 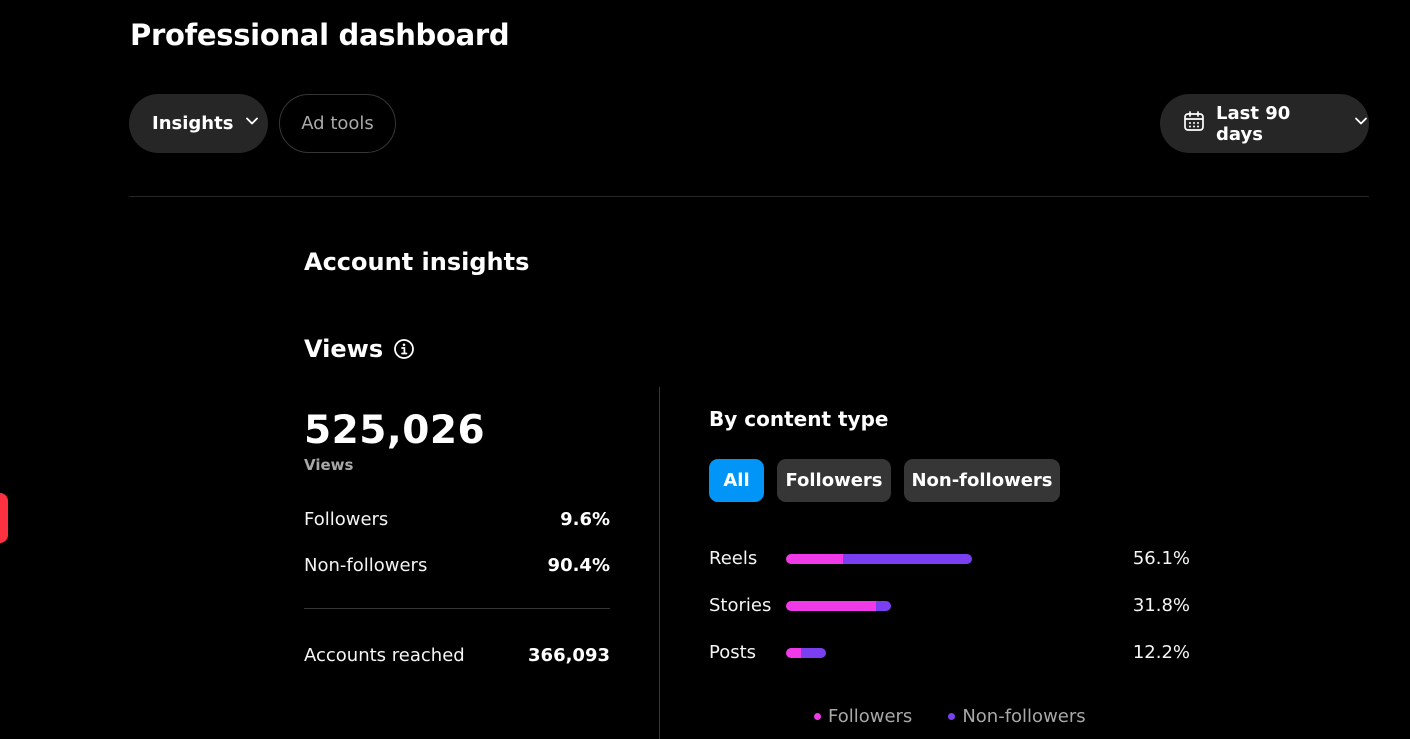 What do you see at coordinates (1253, 123) in the screenshot?
I see `date-range-label: Last 90 days` at bounding box center [1253, 123].